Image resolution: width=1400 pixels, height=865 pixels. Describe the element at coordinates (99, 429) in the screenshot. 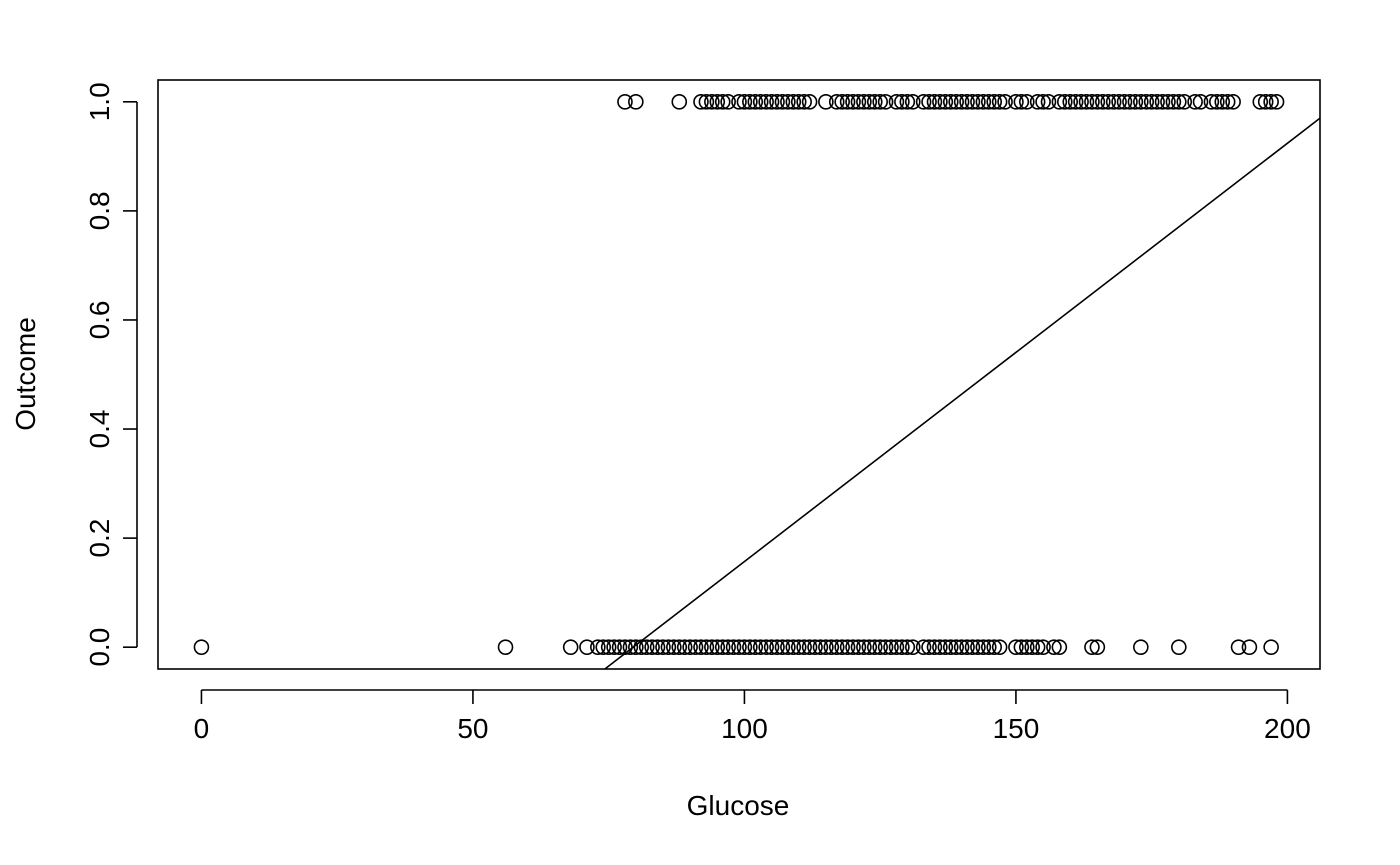

I see `y-tick-label: 0.4` at that location.